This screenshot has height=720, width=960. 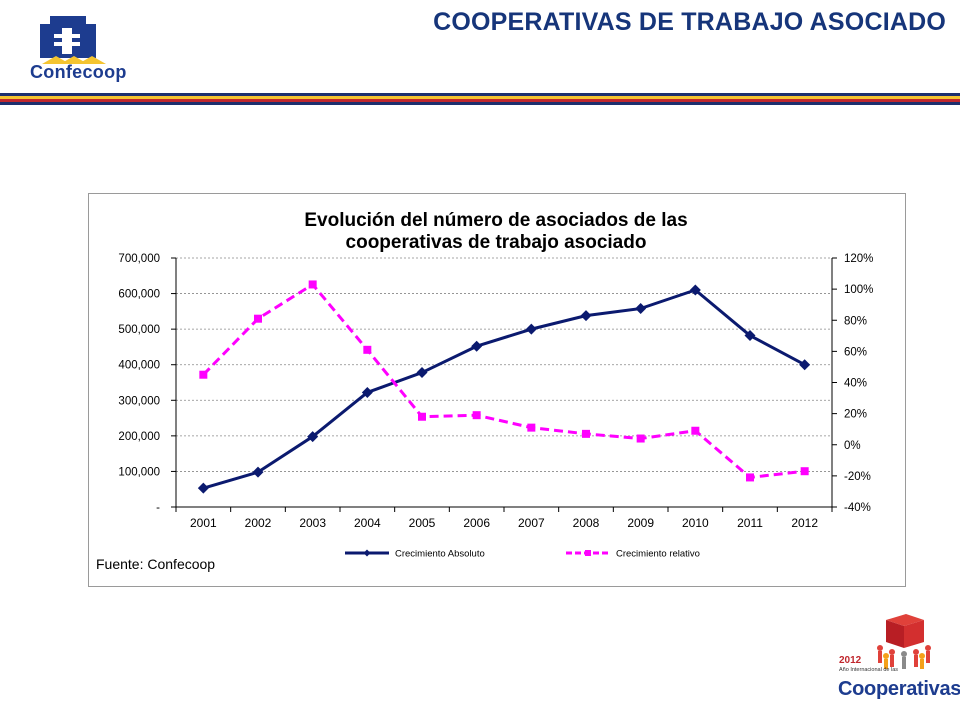 What do you see at coordinates (804, 523) in the screenshot?
I see `x-tick-label: 2012` at bounding box center [804, 523].